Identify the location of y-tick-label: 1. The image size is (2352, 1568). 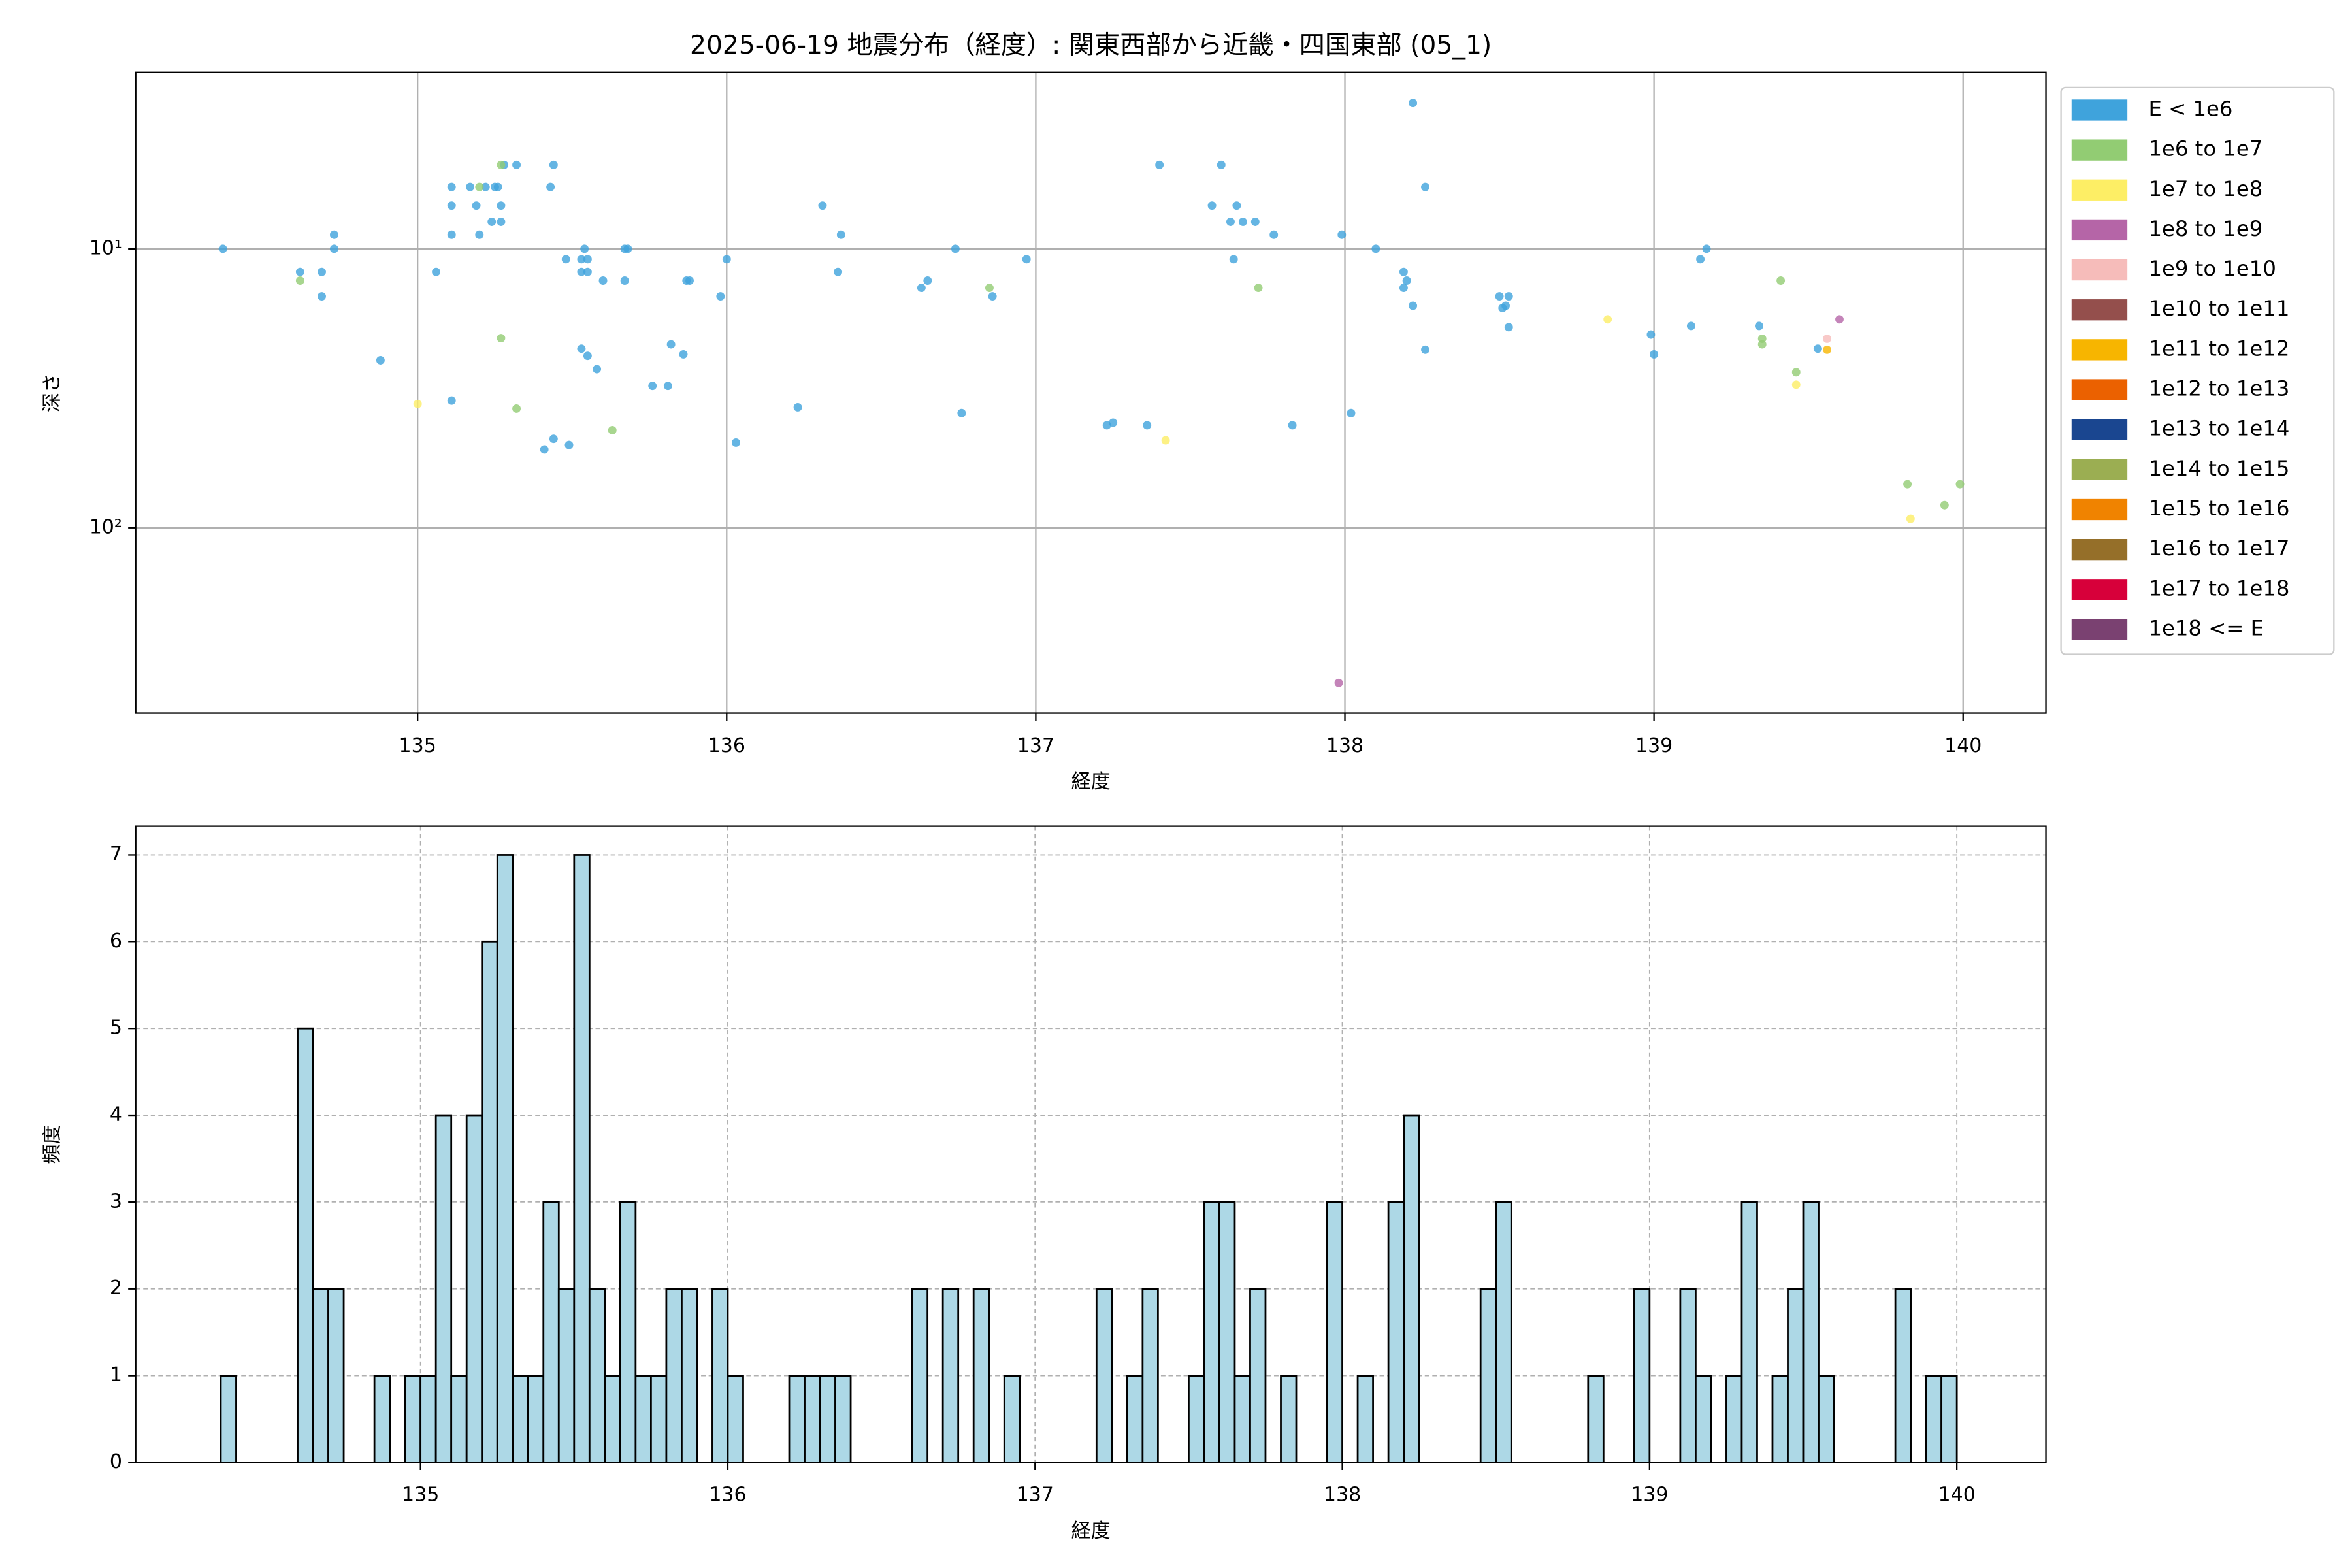
(116, 1375).